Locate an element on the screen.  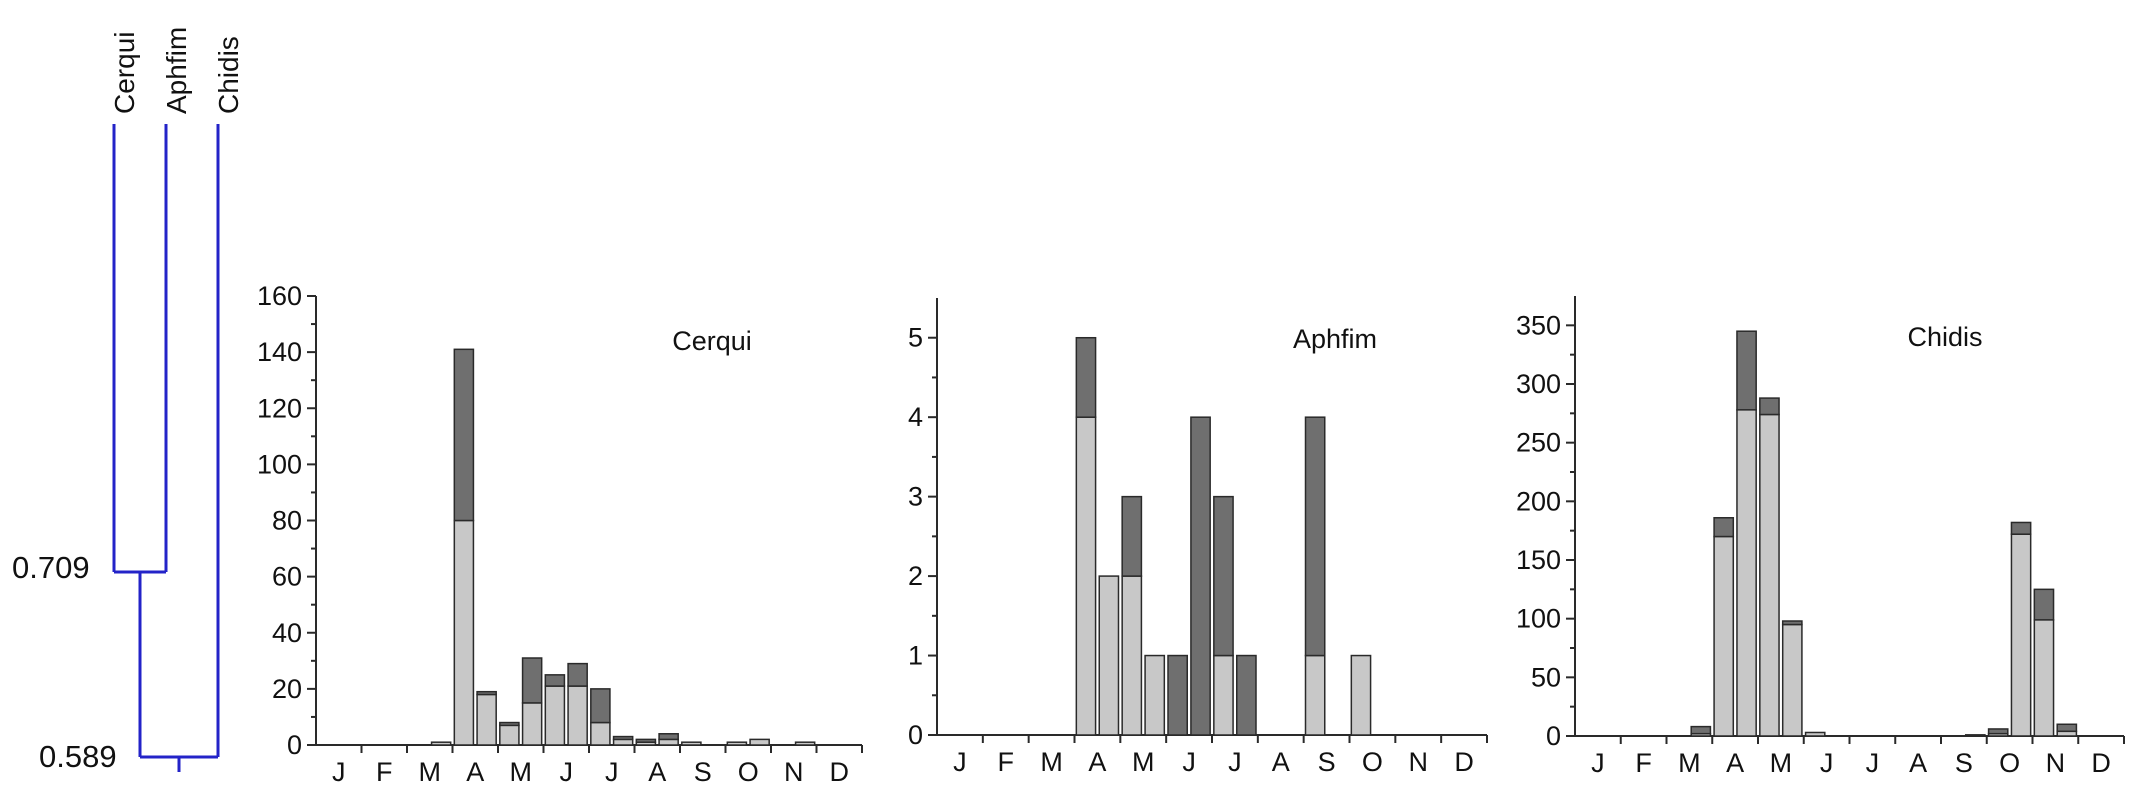
dendrogram-leaf-label-aphfim: Aphfim is located at coordinates (176, 70).